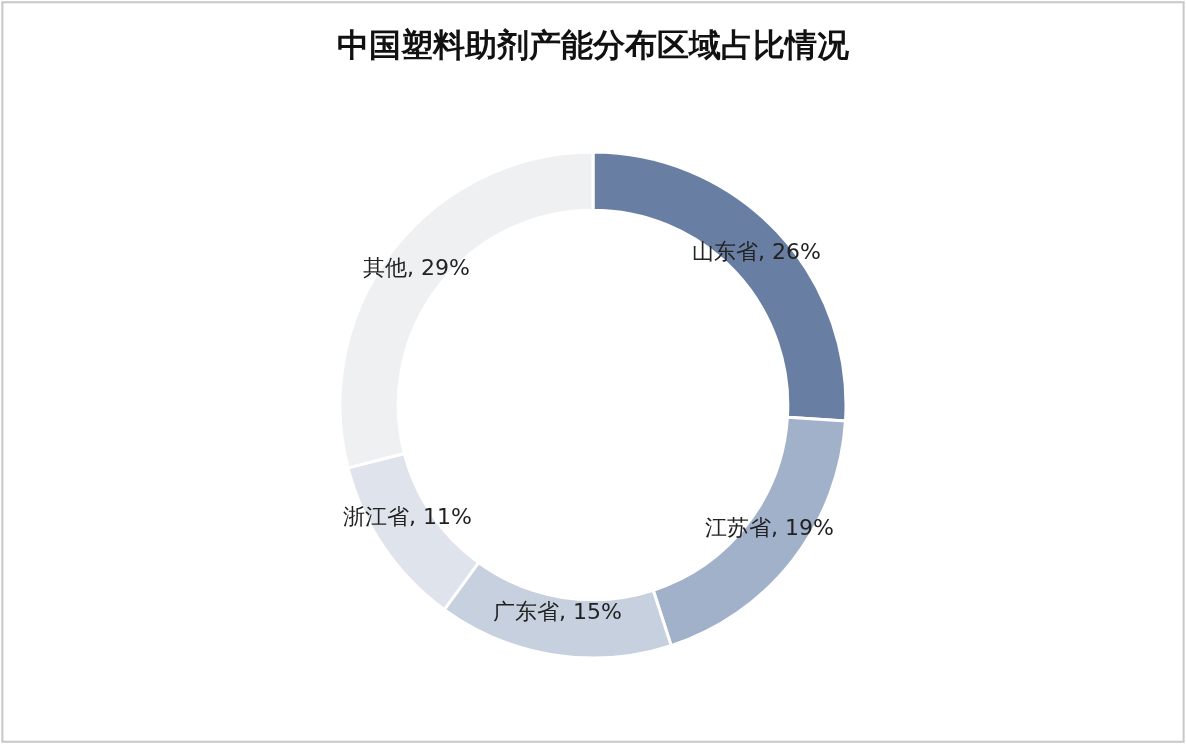 Image resolution: width=1186 pixels, height=744 pixels. What do you see at coordinates (593, 44) in the screenshot?
I see `chart-title: 中国塑料助剂产能分布区域占比情况` at bounding box center [593, 44].